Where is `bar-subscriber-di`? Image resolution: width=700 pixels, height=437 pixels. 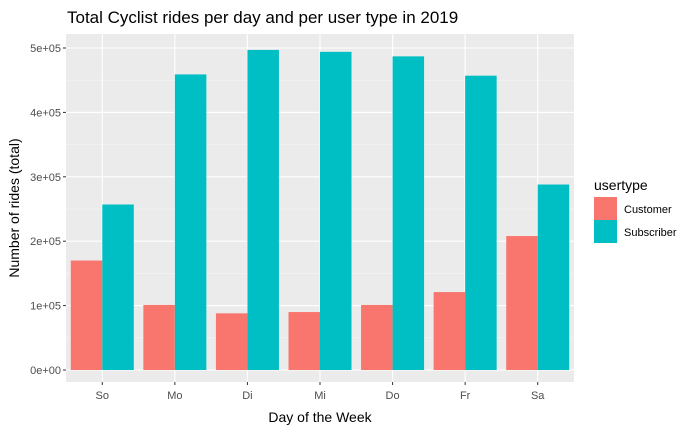 bar-subscriber-di is located at coordinates (263, 209).